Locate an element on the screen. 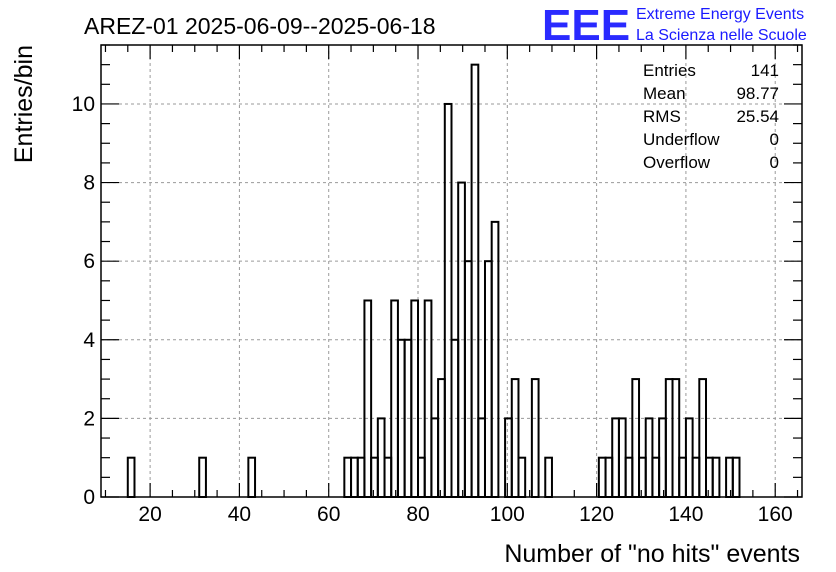 This screenshot has height=572, width=836. stats-rms-label: RMS is located at coordinates (662, 116).